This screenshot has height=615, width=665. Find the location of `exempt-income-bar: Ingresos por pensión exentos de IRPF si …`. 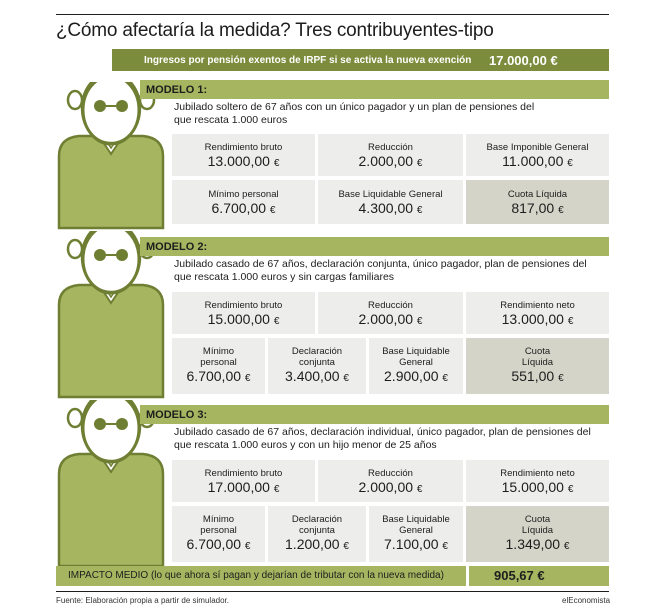

exempt-income-bar: Ingresos por pensión exentos de IRPF si … is located at coordinates (360, 60).